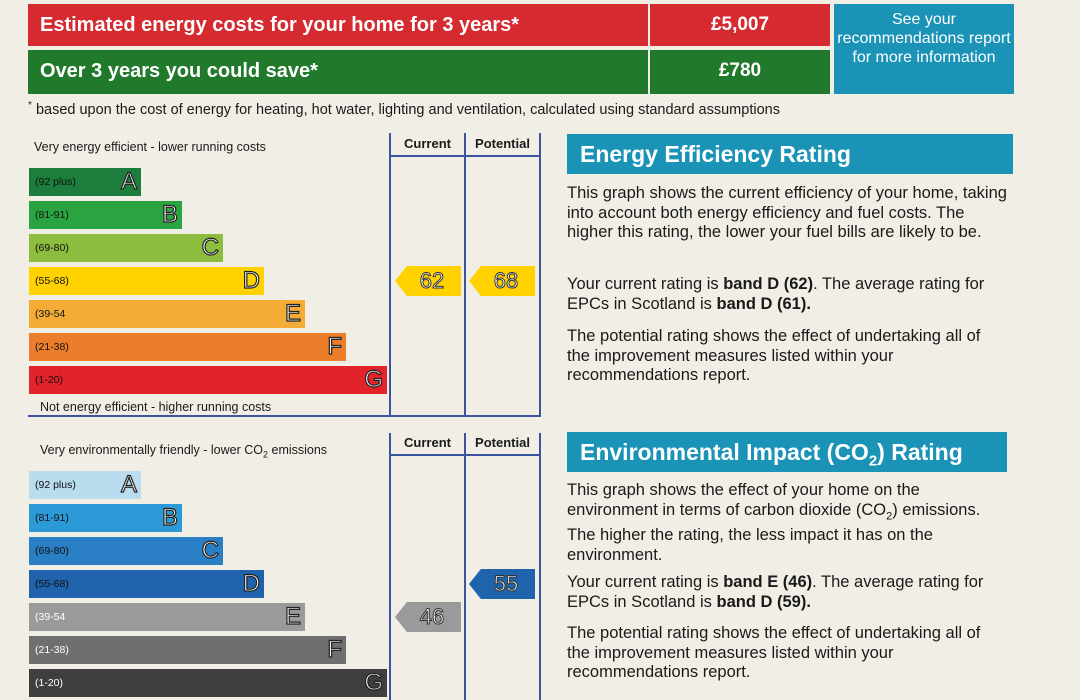 The height and width of the screenshot is (700, 1080). What do you see at coordinates (52, 518) in the screenshot?
I see `env-band-range: (81-91)` at bounding box center [52, 518].